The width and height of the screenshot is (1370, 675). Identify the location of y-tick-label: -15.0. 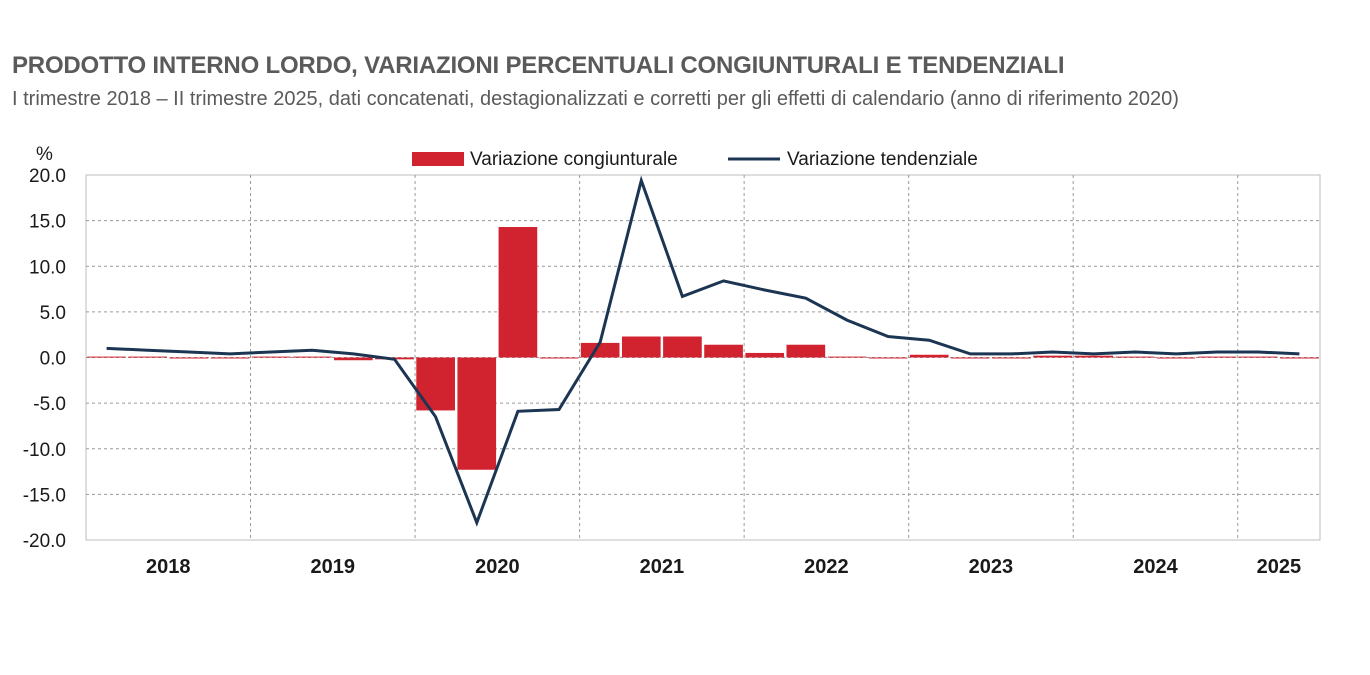
(44, 495).